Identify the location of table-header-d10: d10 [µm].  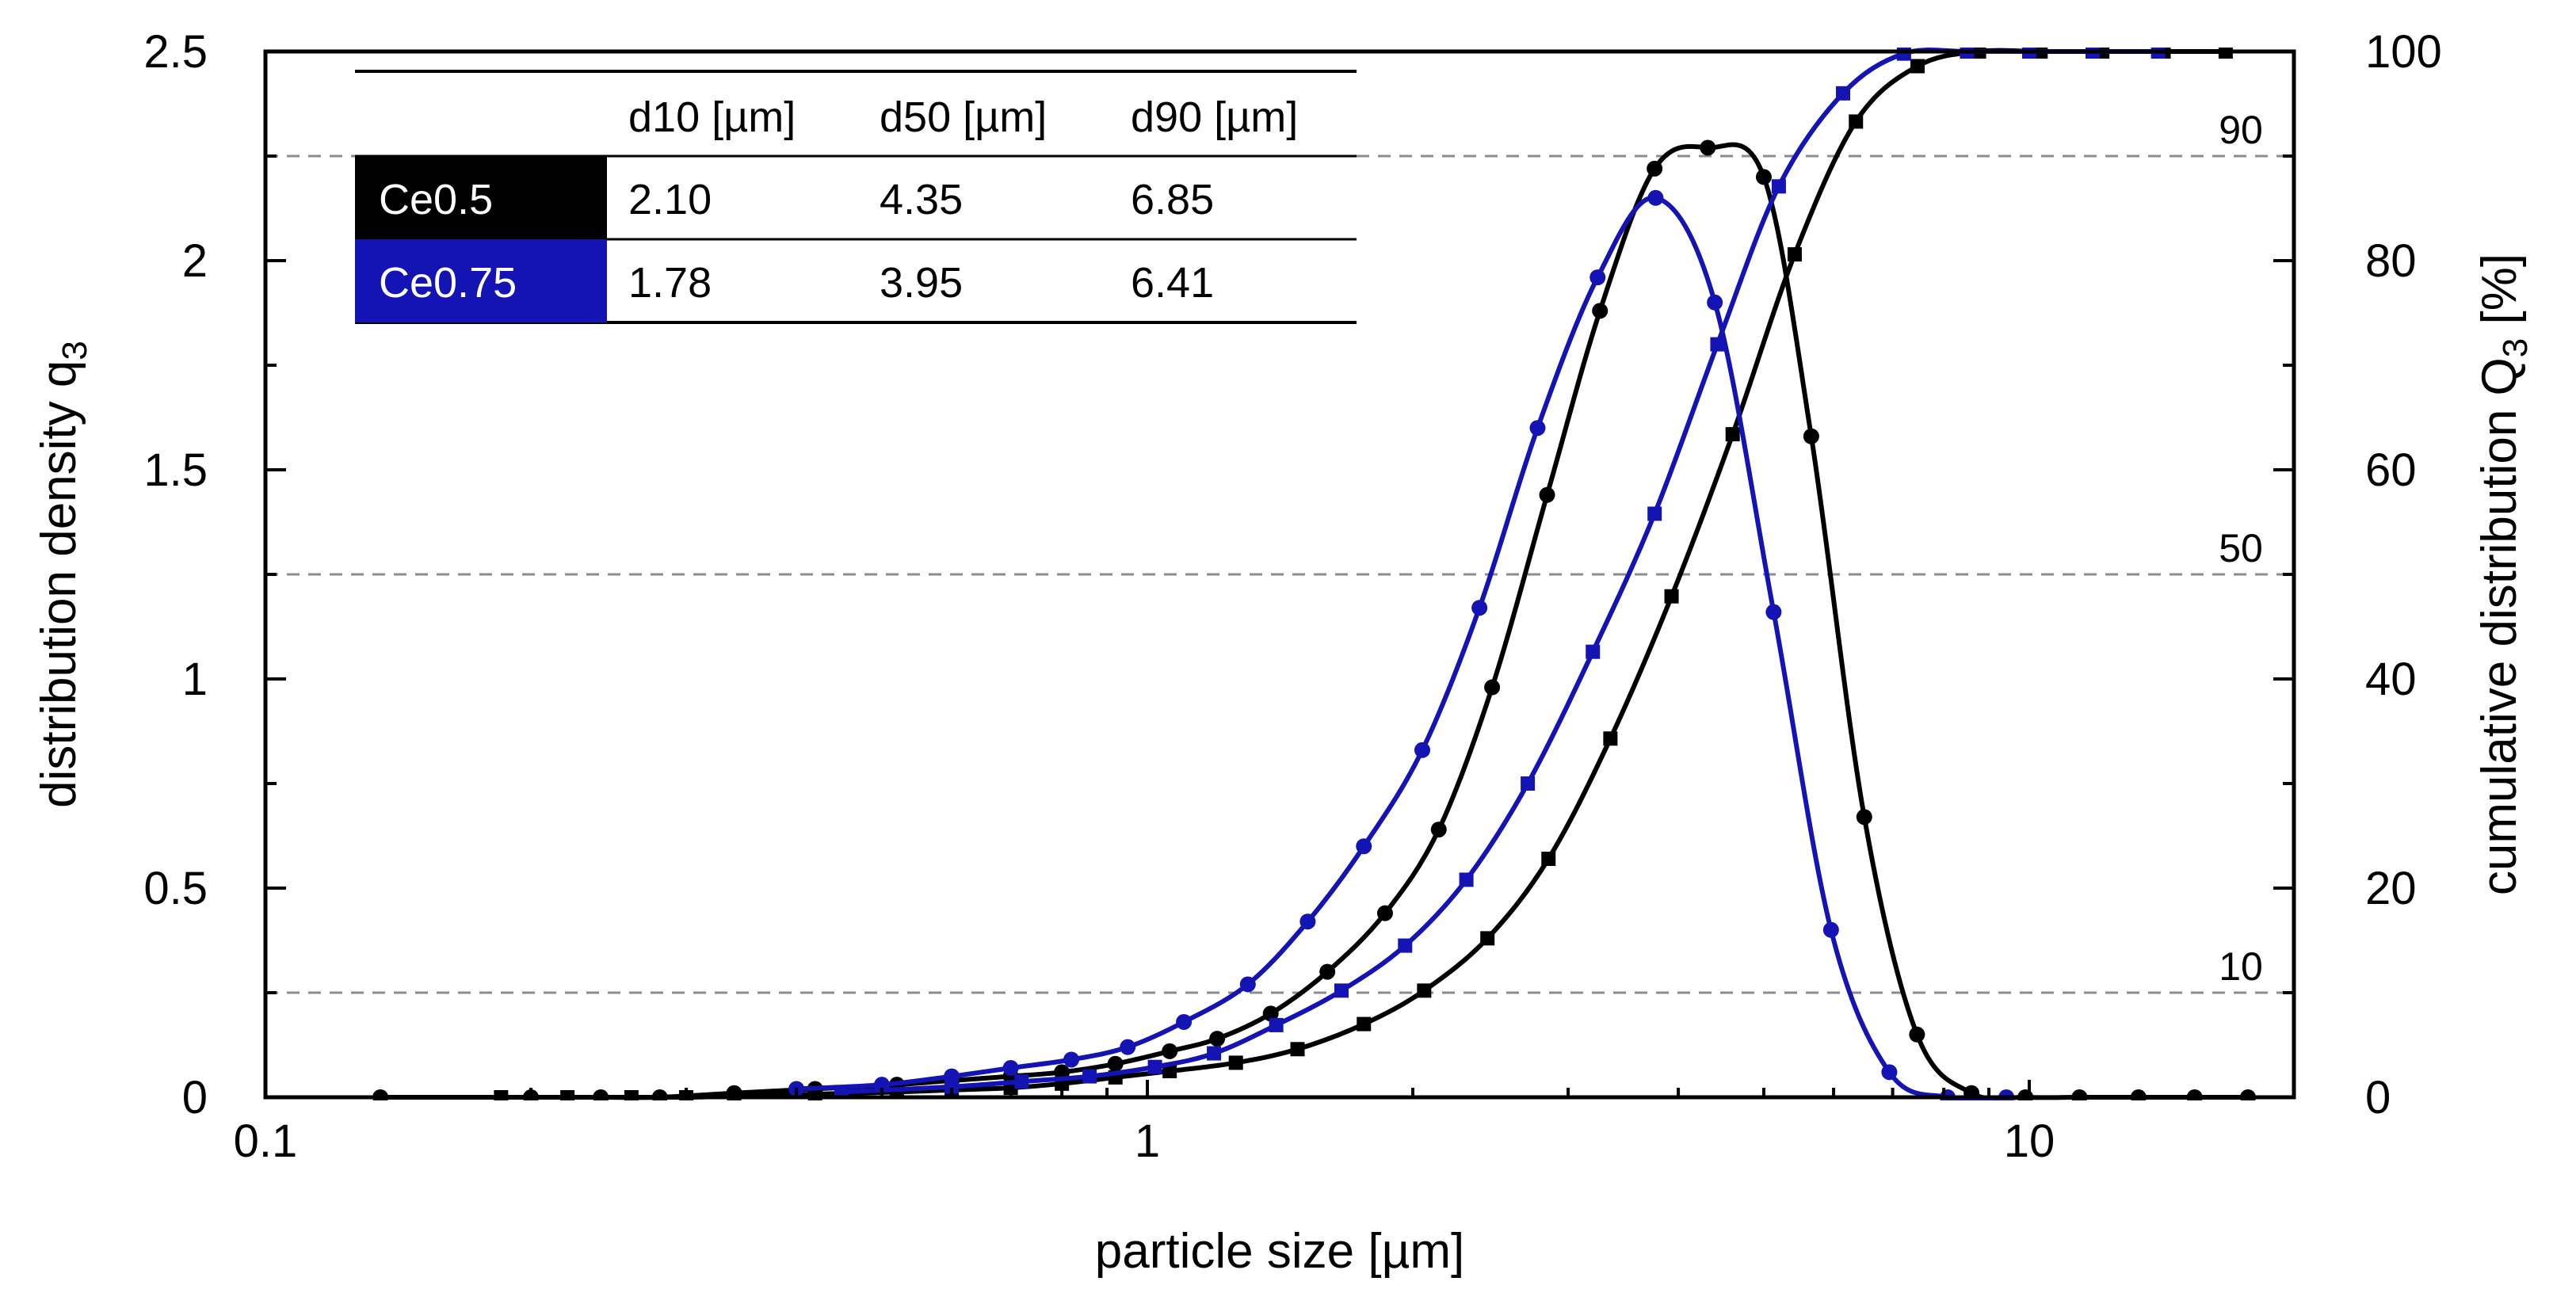
(712, 117).